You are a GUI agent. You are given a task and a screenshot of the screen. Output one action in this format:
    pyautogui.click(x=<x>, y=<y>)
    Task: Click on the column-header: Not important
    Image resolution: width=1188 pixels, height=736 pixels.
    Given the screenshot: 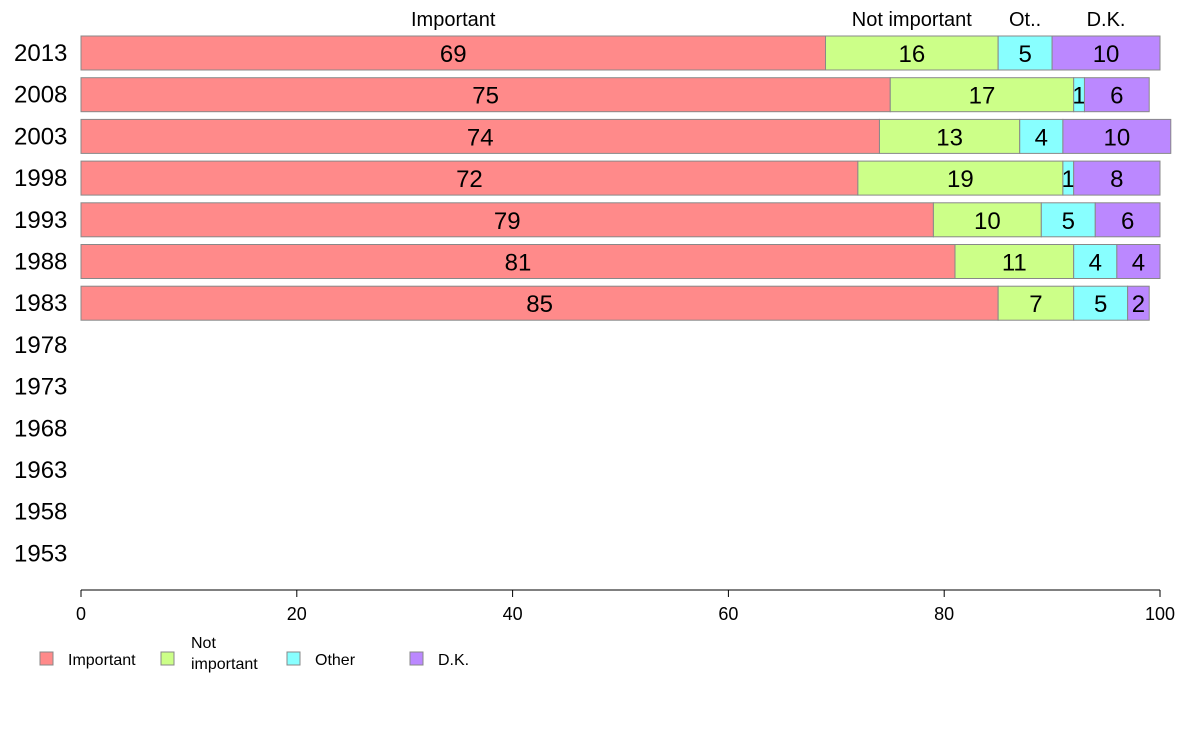 What is the action you would take?
    pyautogui.click(x=912, y=20)
    